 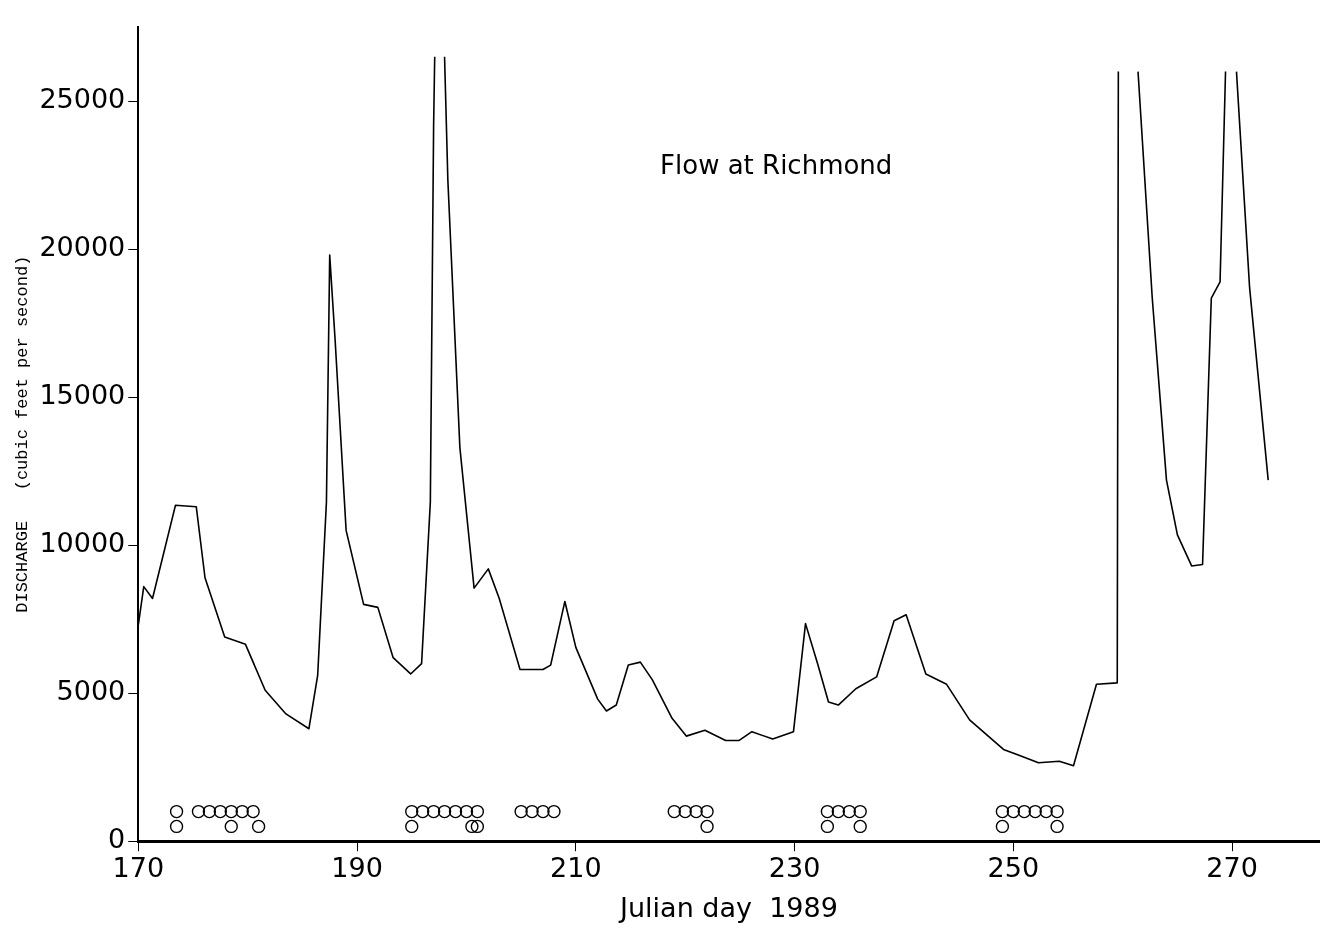 What do you see at coordinates (82, 395) in the screenshot?
I see `y-tick-label: 15000` at bounding box center [82, 395].